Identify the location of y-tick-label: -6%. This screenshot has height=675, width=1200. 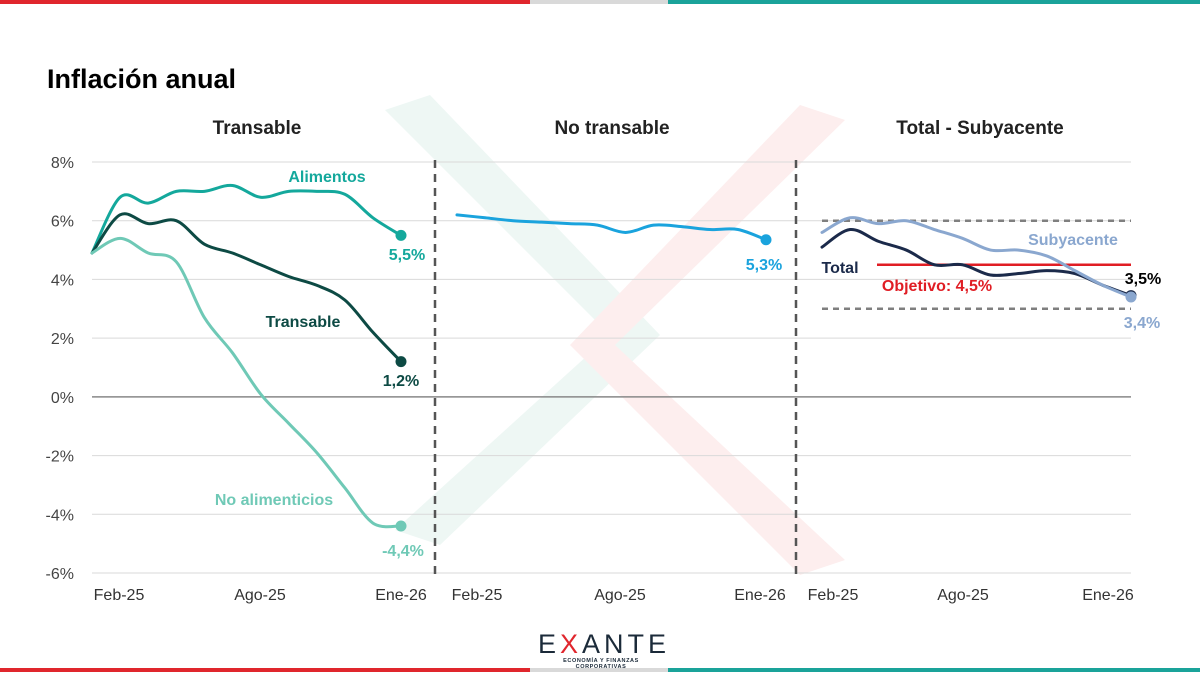
(60, 574).